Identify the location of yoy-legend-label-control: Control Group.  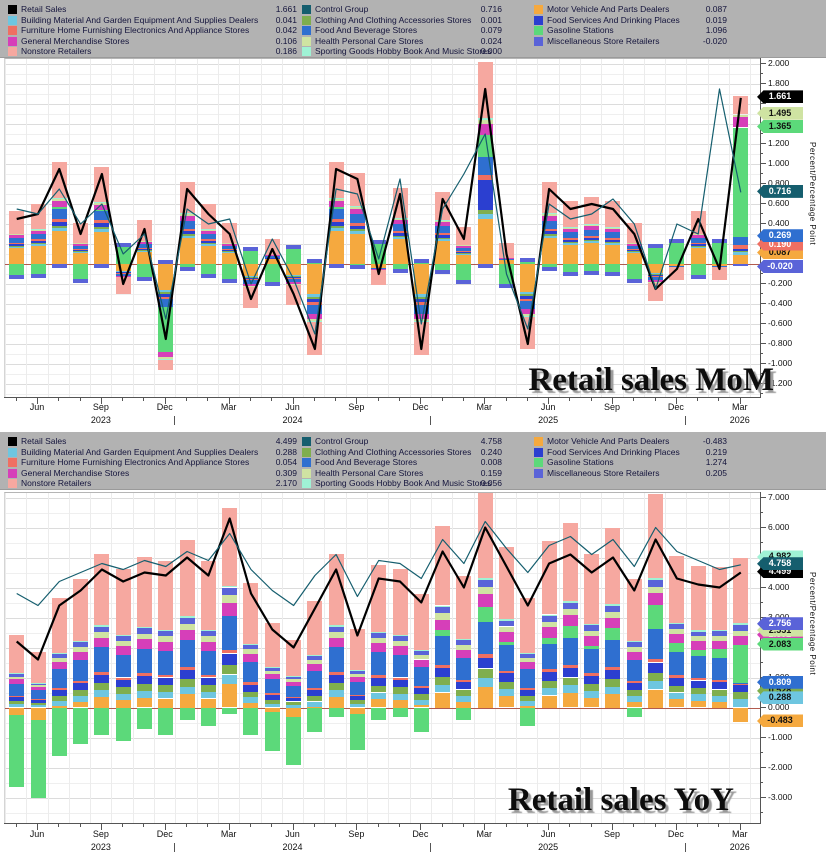
(342, 441).